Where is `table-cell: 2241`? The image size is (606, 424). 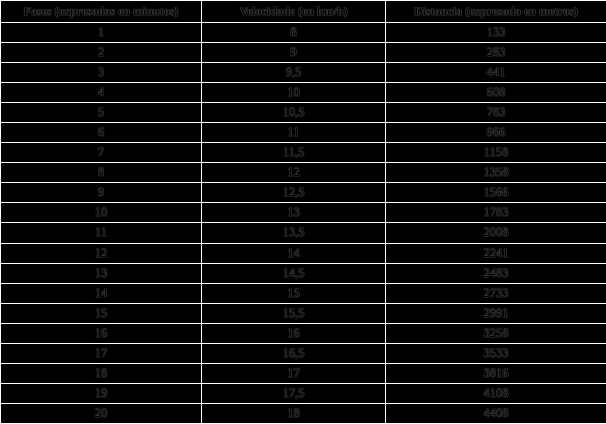
table-cell: 2241 is located at coordinates (495, 253).